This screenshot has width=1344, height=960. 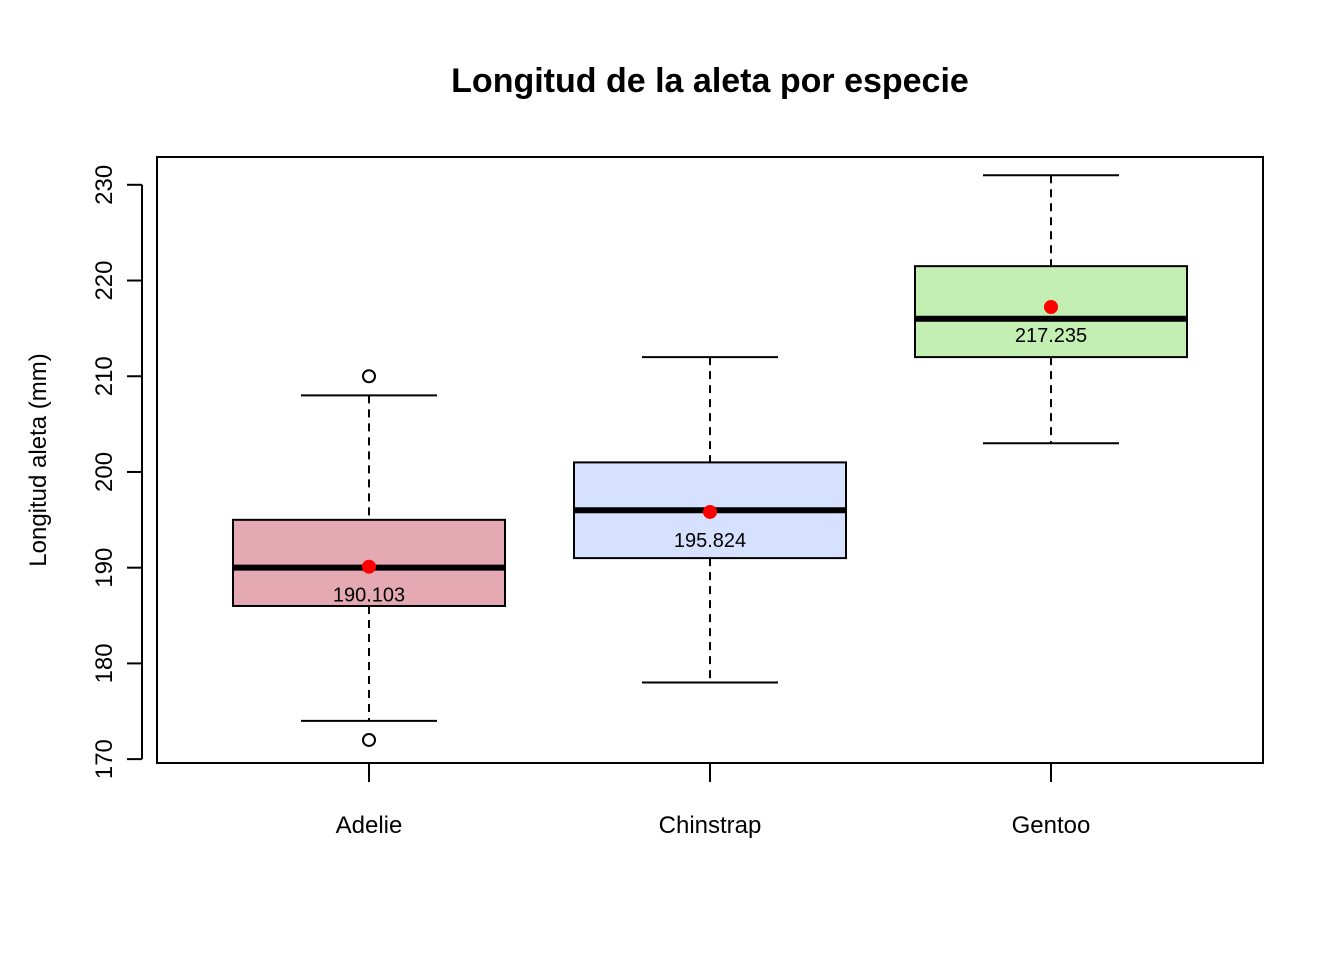 I want to click on y-tick-label: 210, so click(x=104, y=376).